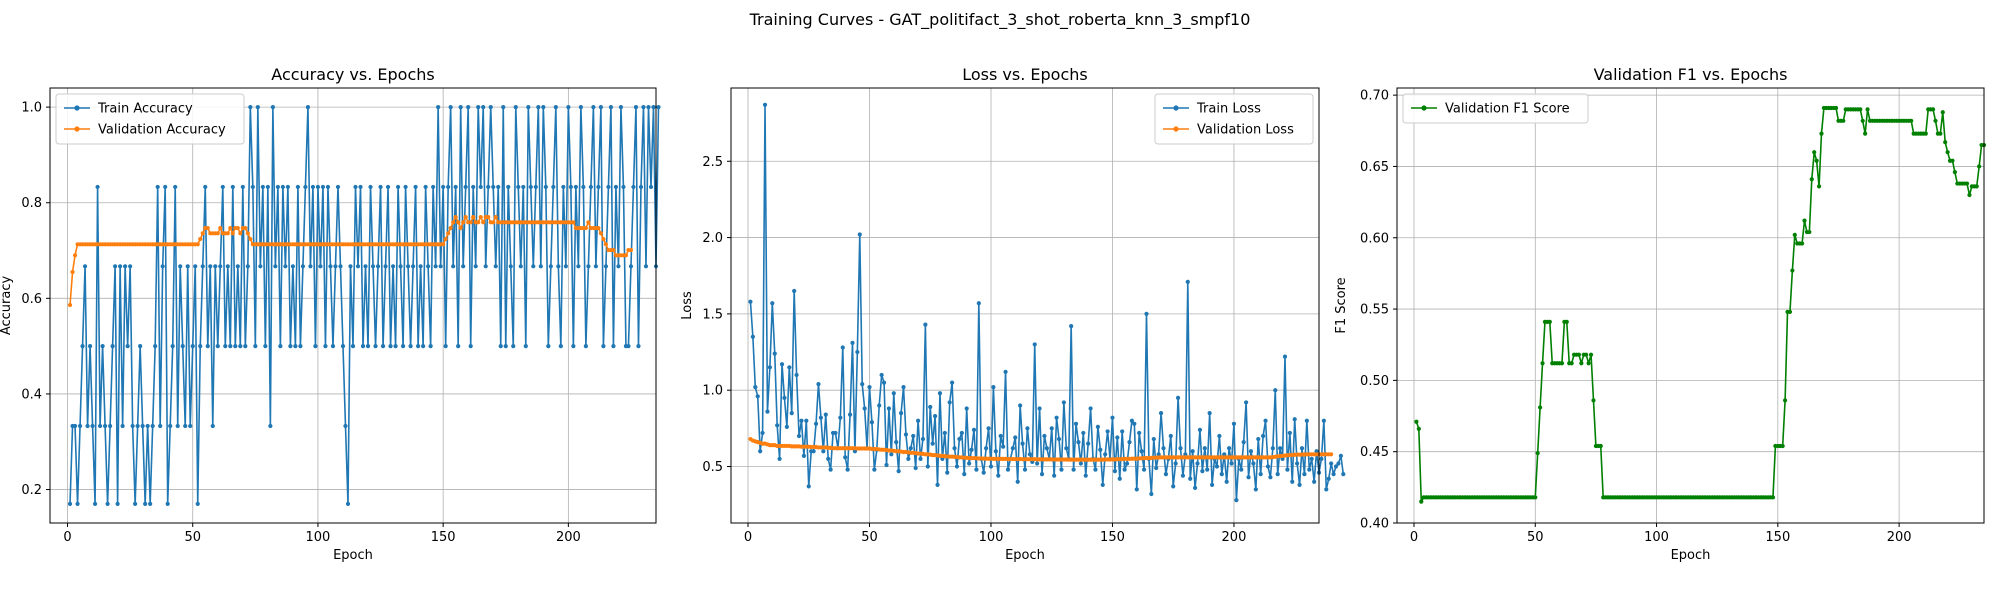 This screenshot has width=2000, height=600. I want to click on series-validation-accuracy, so click(350, 261).